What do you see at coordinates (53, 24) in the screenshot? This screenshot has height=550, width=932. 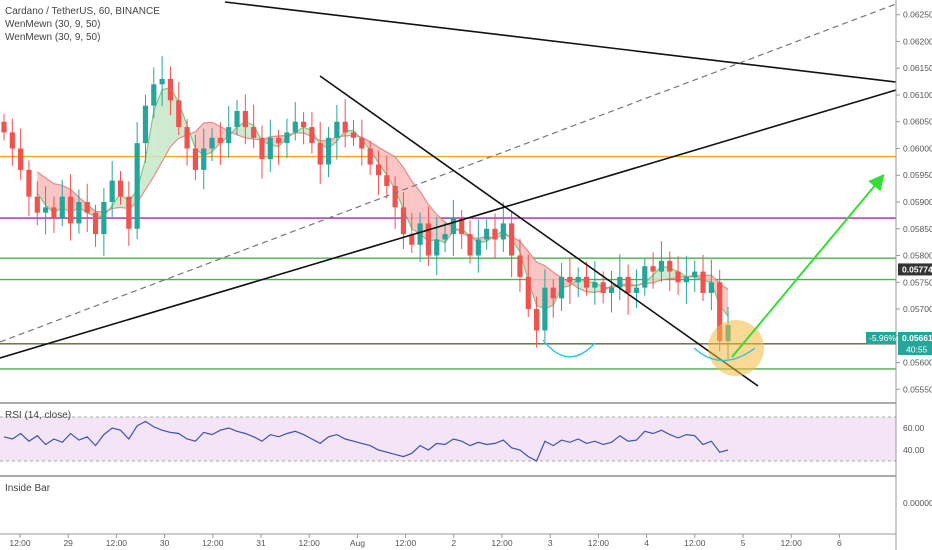 I see `indicator-legend-1: WenMewn (30, 9, 50)` at bounding box center [53, 24].